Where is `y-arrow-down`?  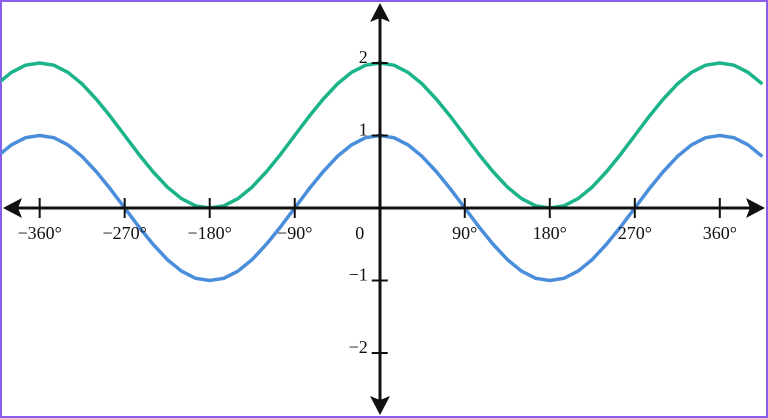 y-arrow-down is located at coordinates (380, 405).